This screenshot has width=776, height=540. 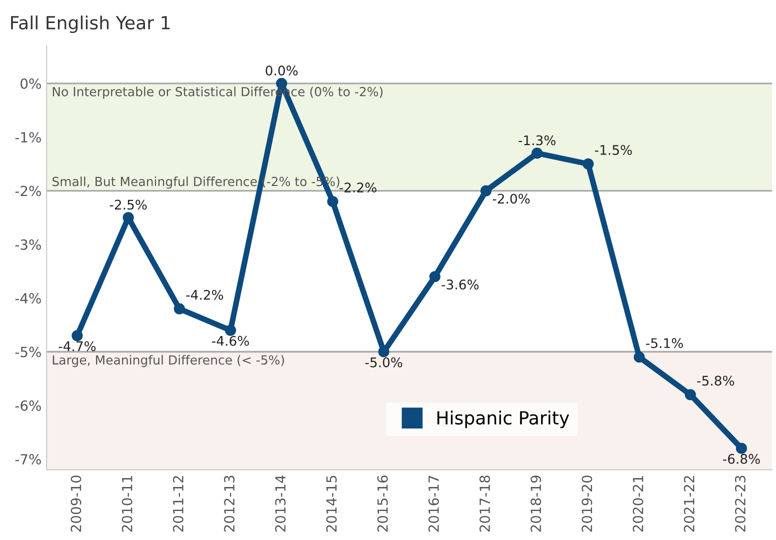 What do you see at coordinates (168, 361) in the screenshot?
I see `ref-line-label: Large, Meaningful Difference (< -5%)` at bounding box center [168, 361].